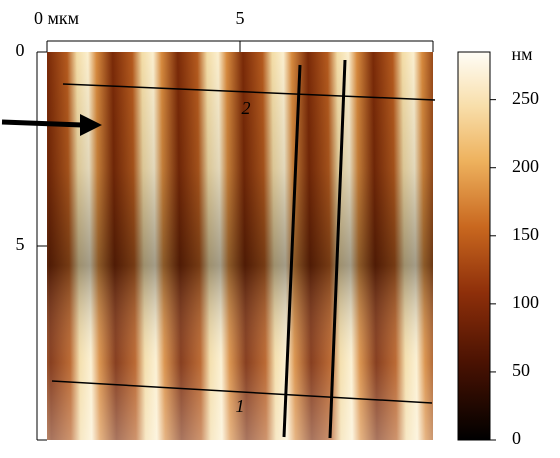  Describe the element at coordinates (240, 18) in the screenshot. I see `x-tick-label: 5` at that location.